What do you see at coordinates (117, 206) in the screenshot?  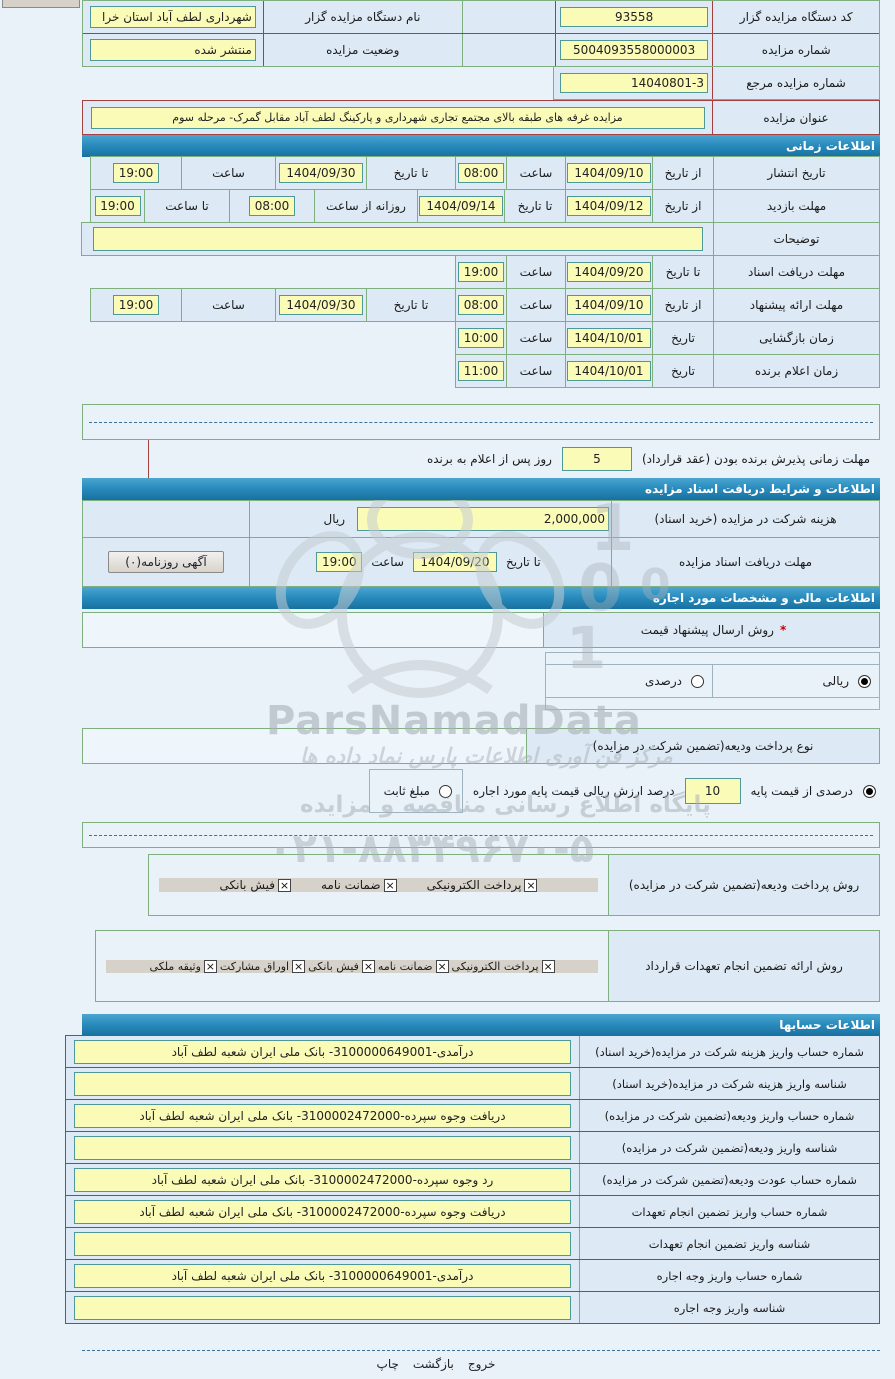 I see `visit-until-hour-input` at bounding box center [117, 206].